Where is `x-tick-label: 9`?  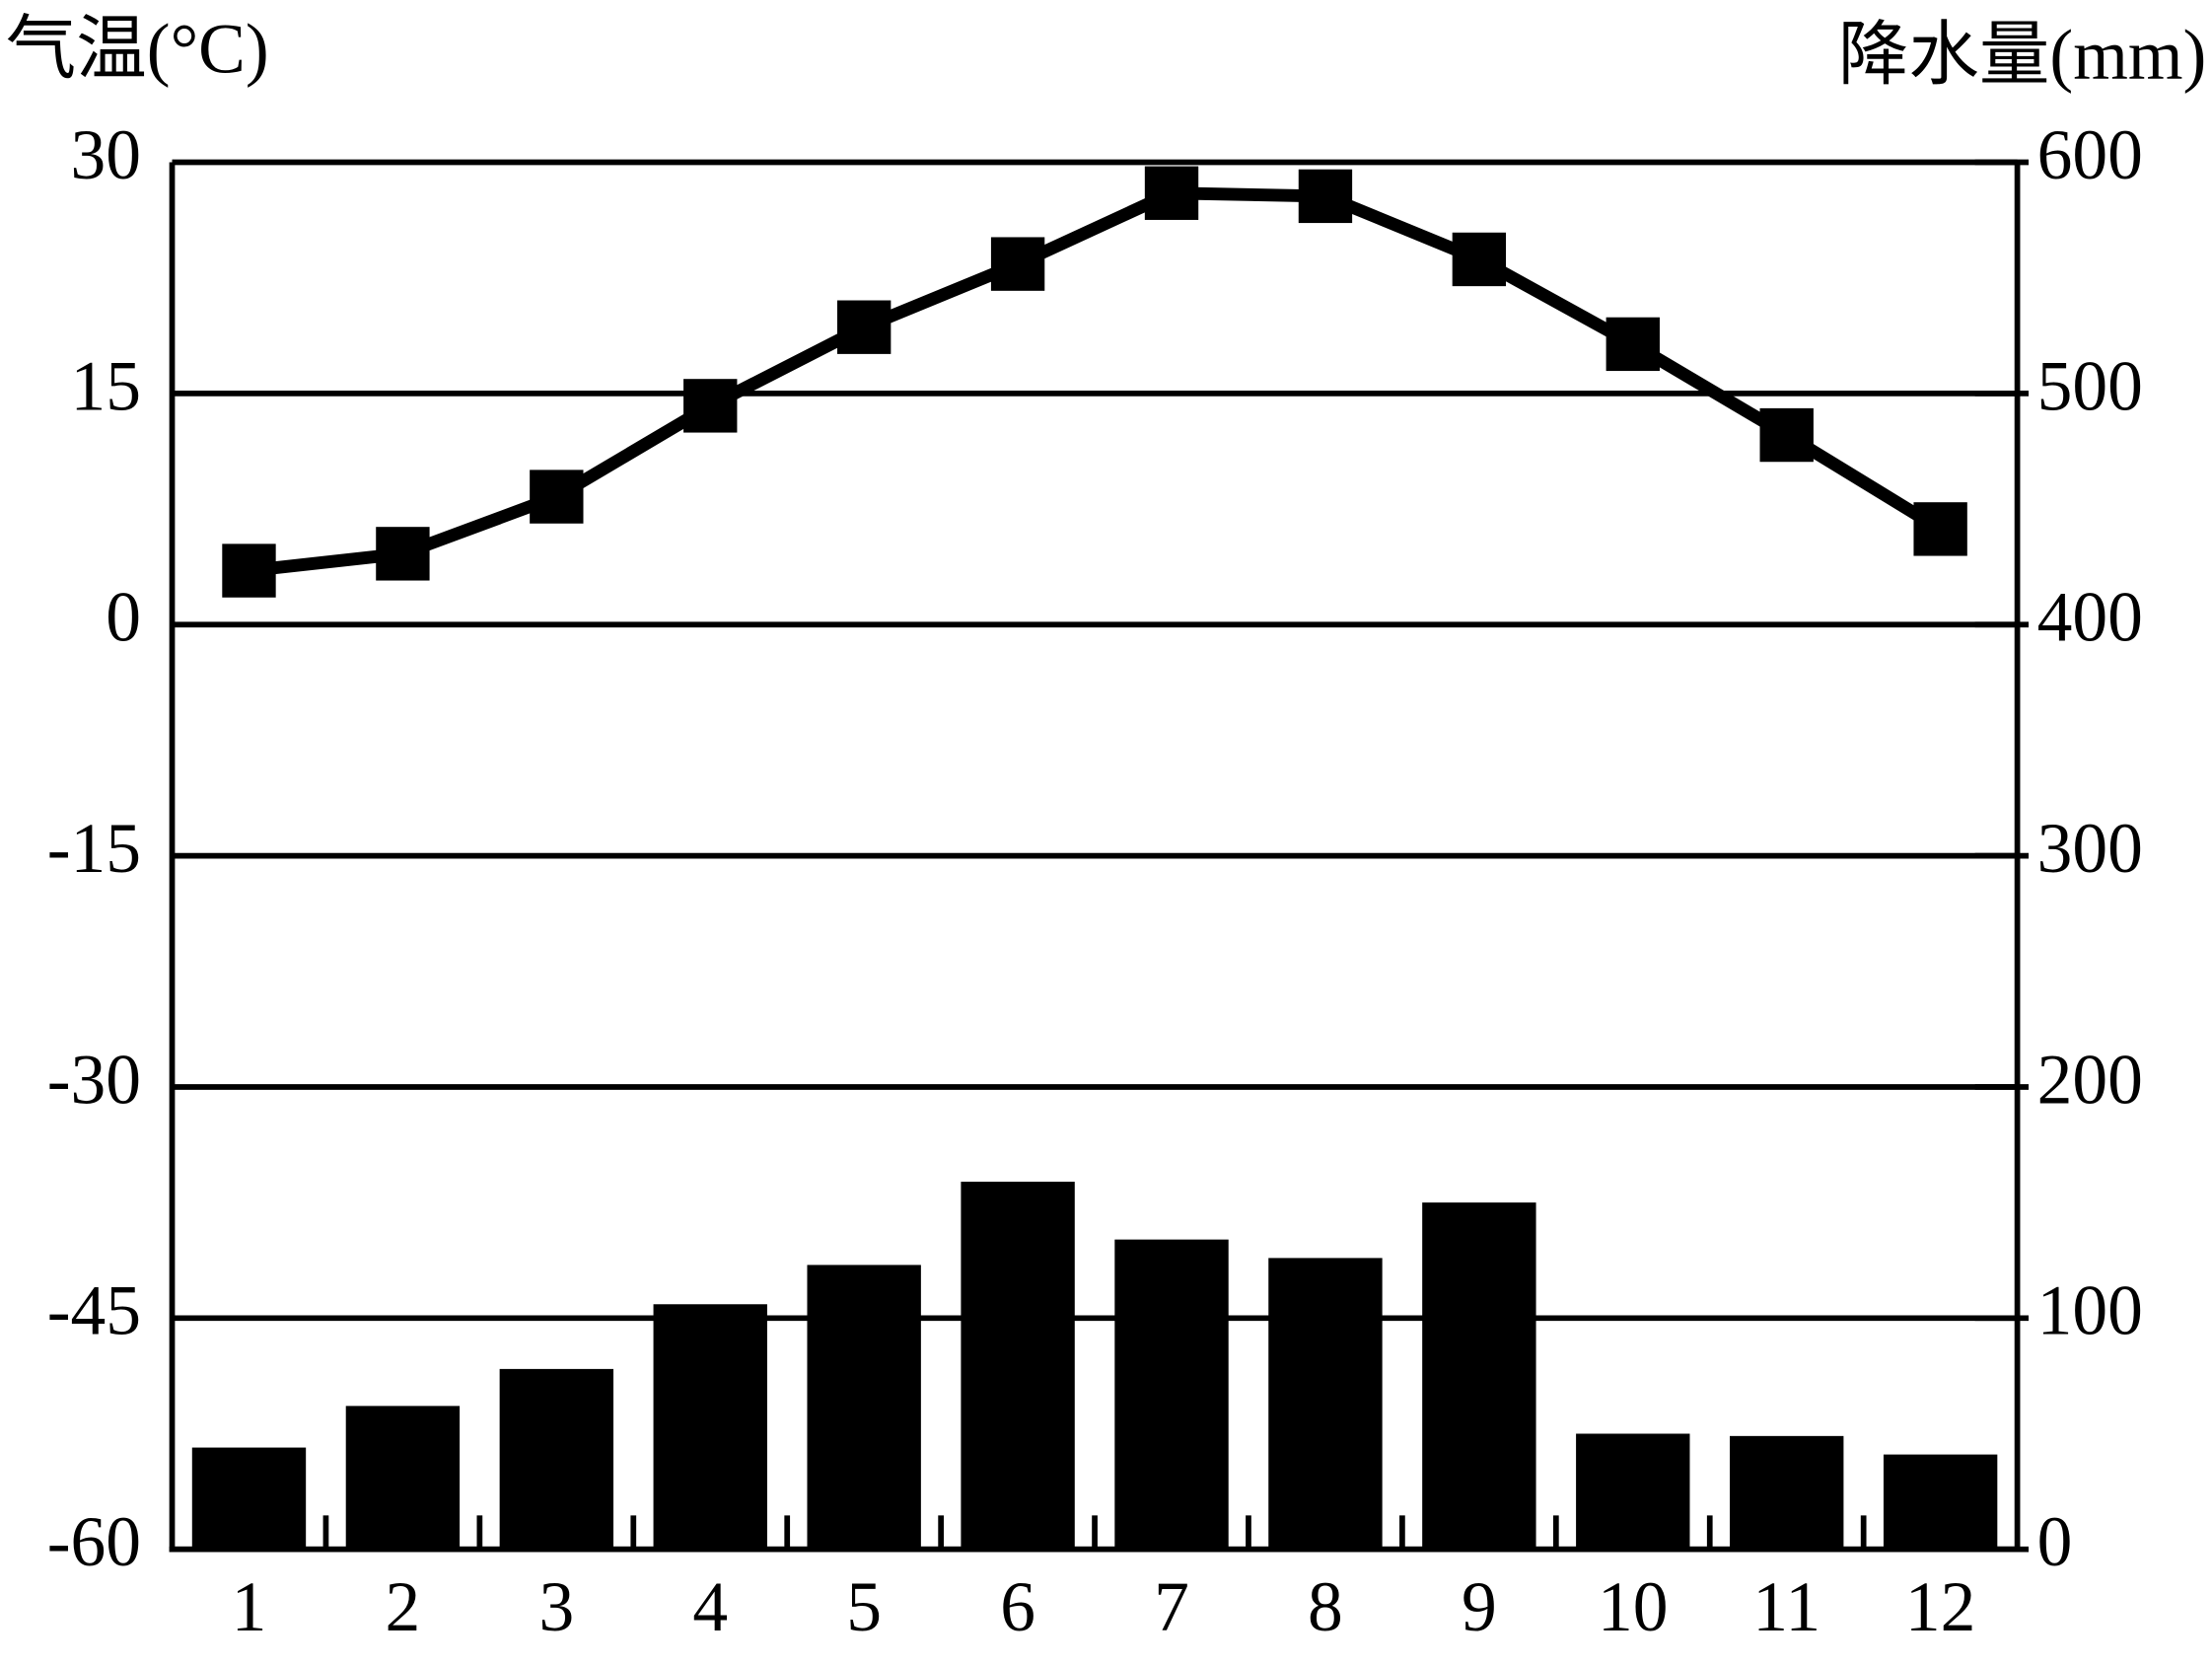 x-tick-label: 9 is located at coordinates (1479, 1607).